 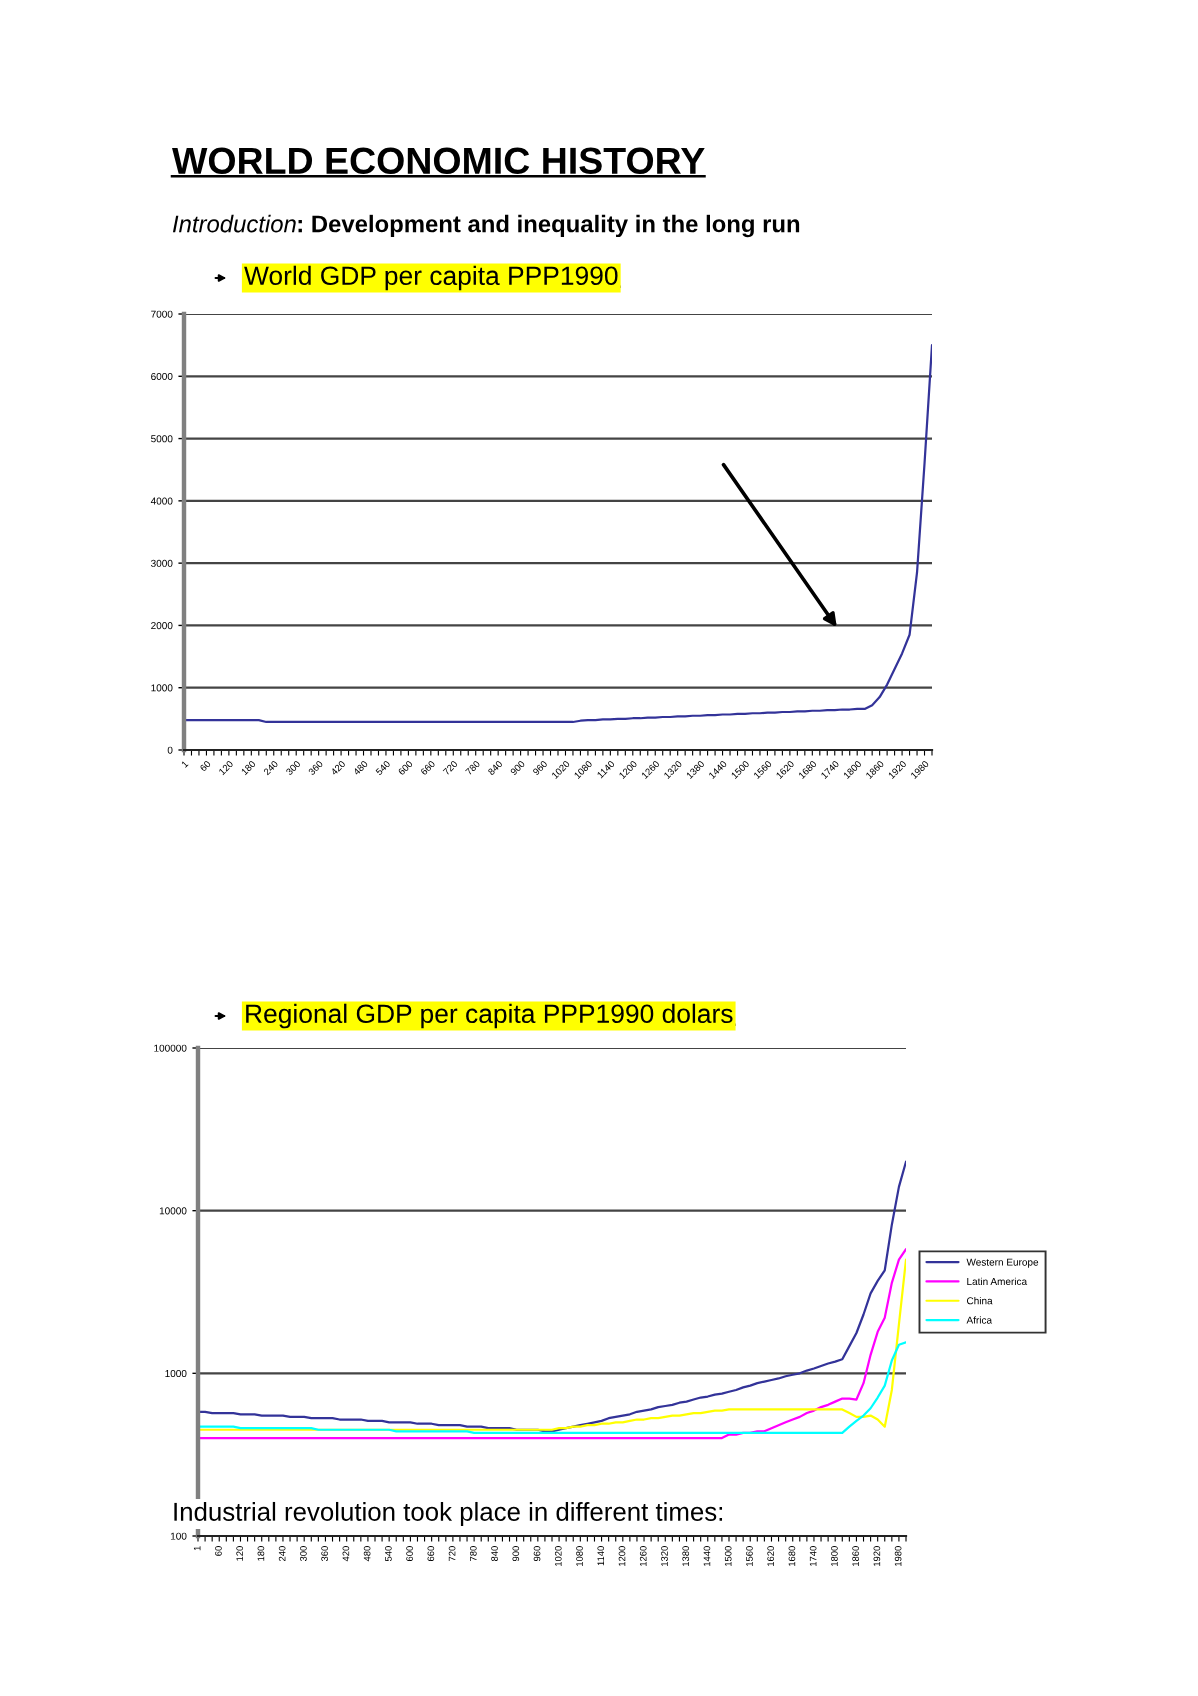 I want to click on text: Introduction: Development and inequality in the long run, so click(x=486, y=226).